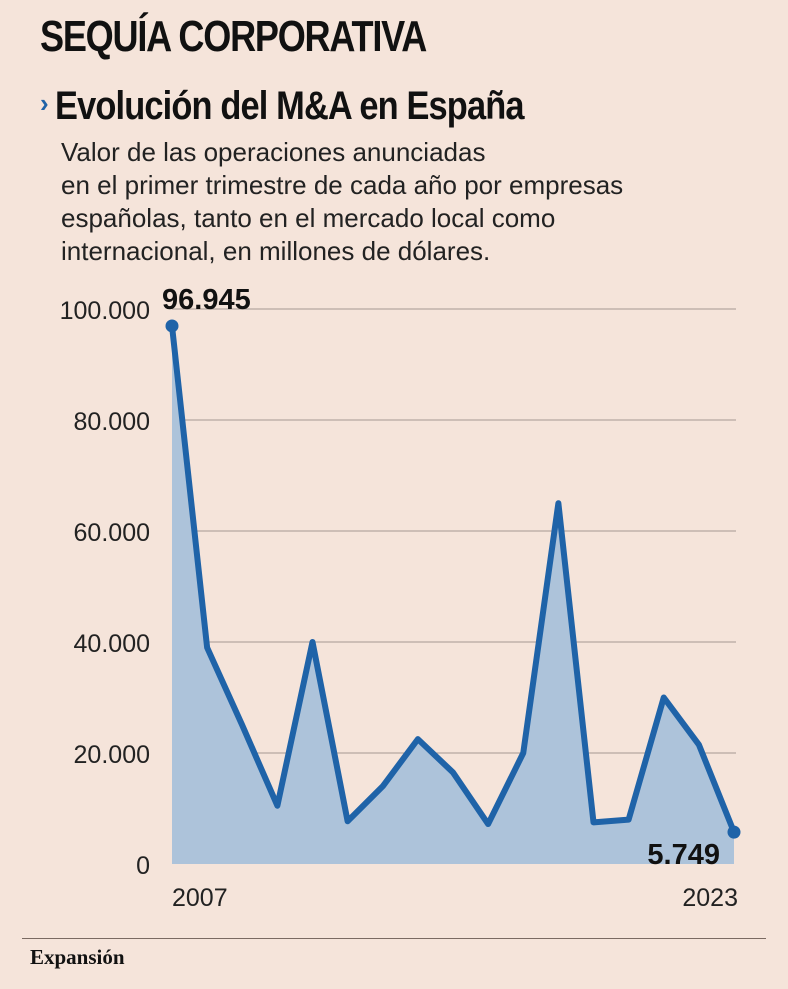 The height and width of the screenshot is (989, 788). What do you see at coordinates (206, 300) in the screenshot?
I see `data-label: 96.945` at bounding box center [206, 300].